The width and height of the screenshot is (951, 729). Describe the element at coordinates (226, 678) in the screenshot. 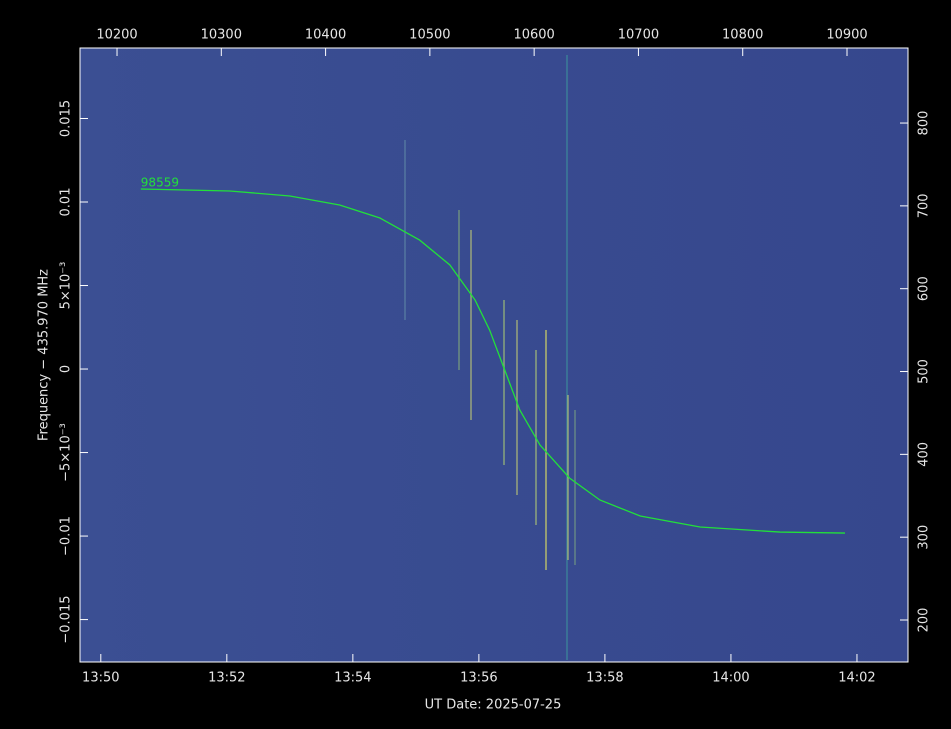

I see `x-tick-label: 13:52` at that location.